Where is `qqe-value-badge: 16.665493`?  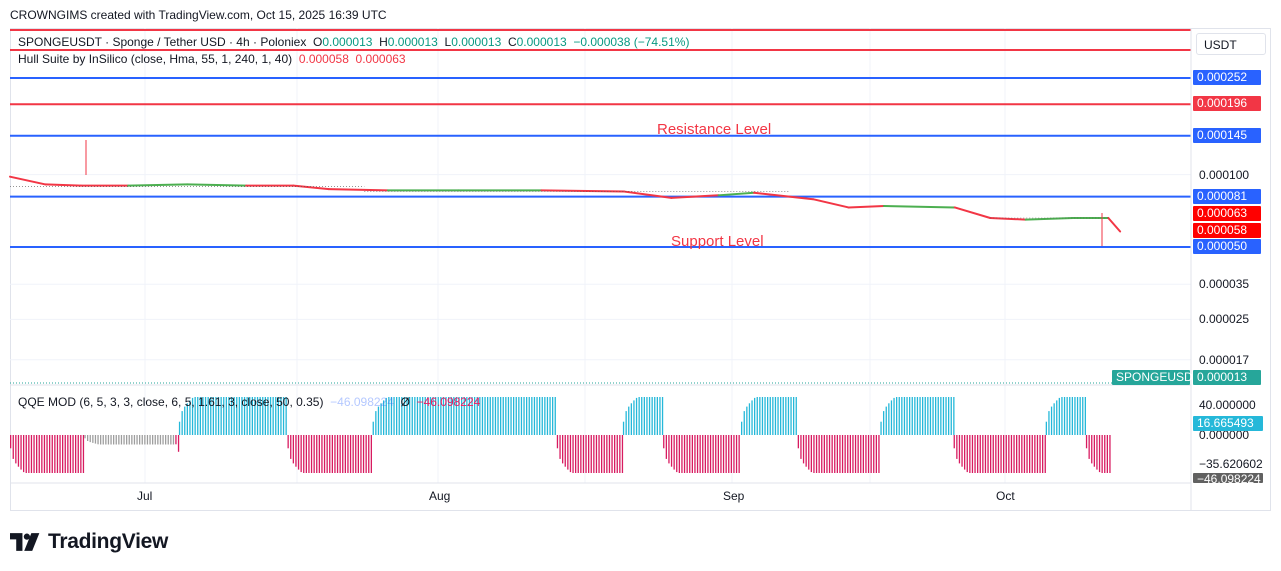 qqe-value-badge: 16.665493 is located at coordinates (1228, 423).